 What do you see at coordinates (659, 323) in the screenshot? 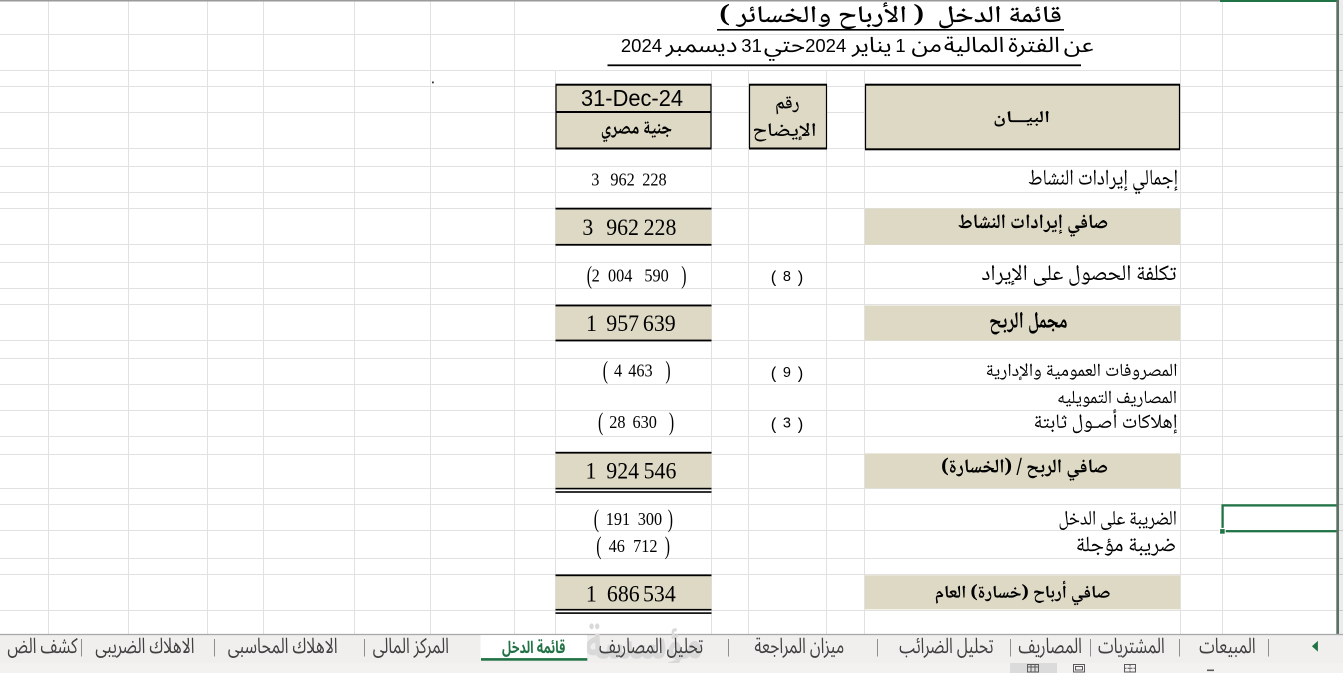
I see `svg-text: 639` at bounding box center [659, 323].